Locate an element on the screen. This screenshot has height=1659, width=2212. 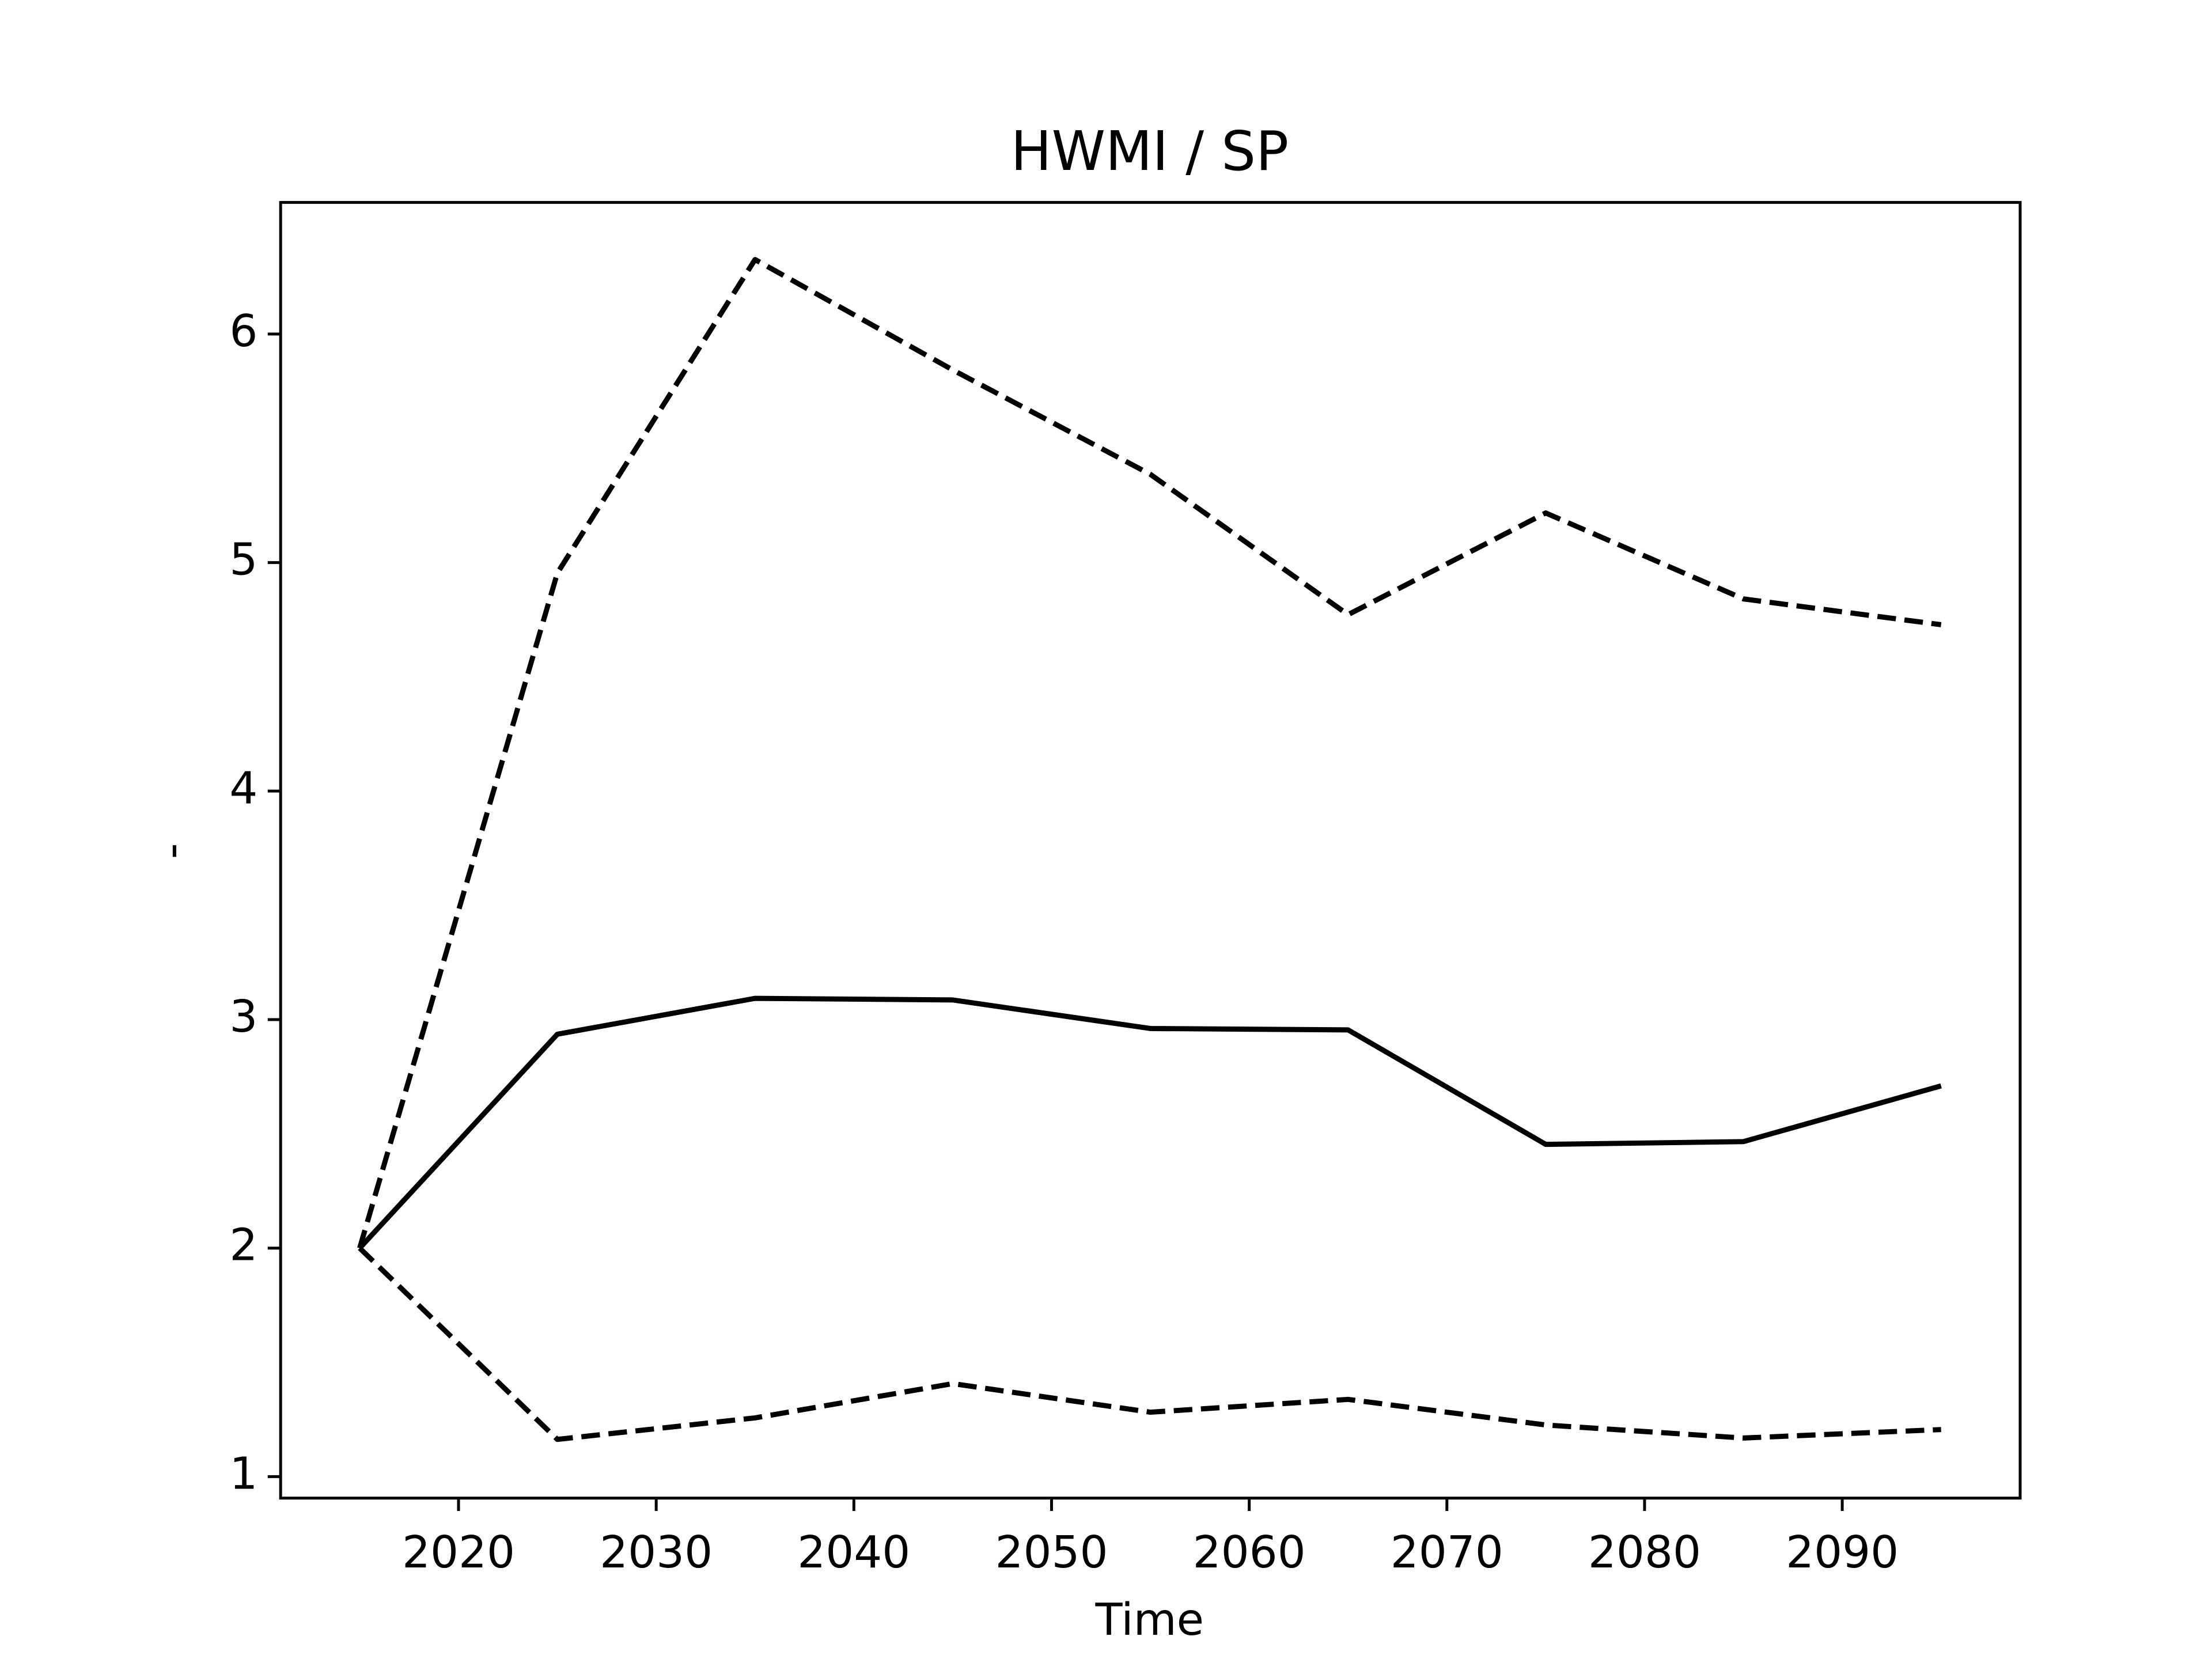
y-axis-label: - is located at coordinates (172, 851).